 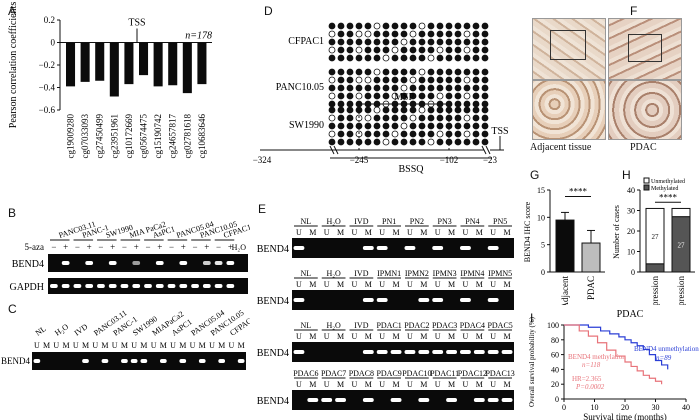 What do you see at coordinates (444, 325) in the screenshot?
I see `lane-label: PDAC3` at bounding box center [444, 325].